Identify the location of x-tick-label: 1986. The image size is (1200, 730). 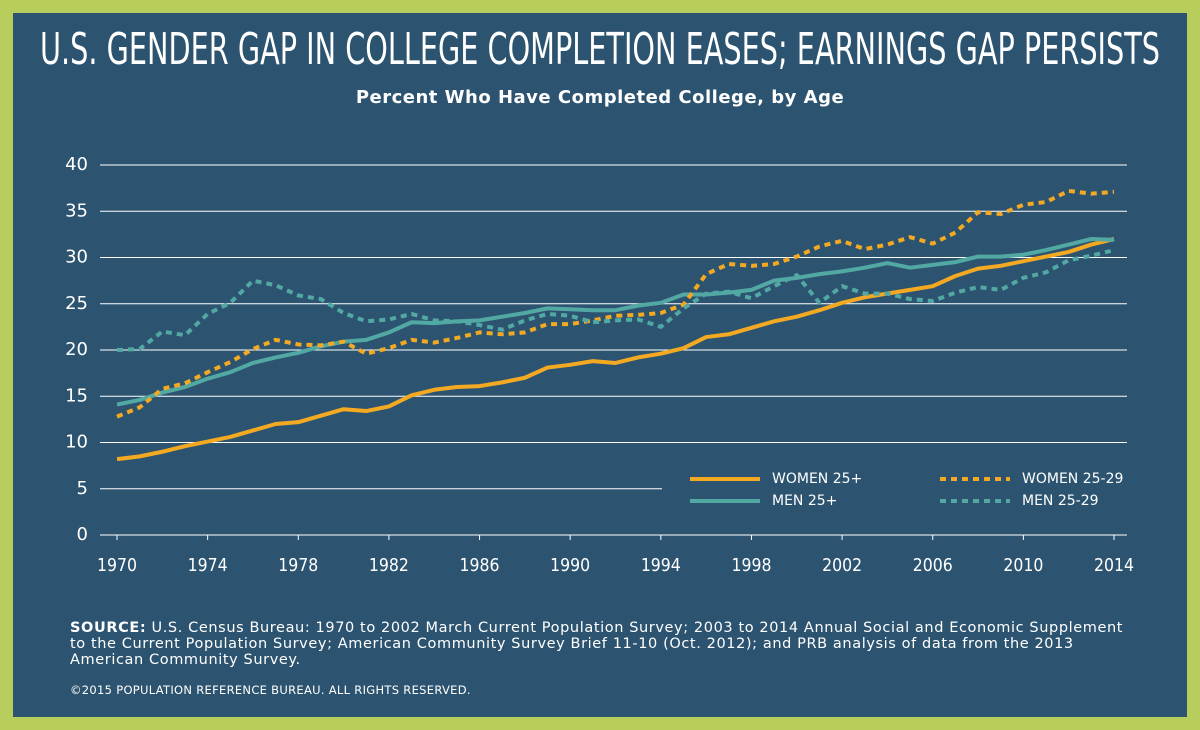
(480, 565).